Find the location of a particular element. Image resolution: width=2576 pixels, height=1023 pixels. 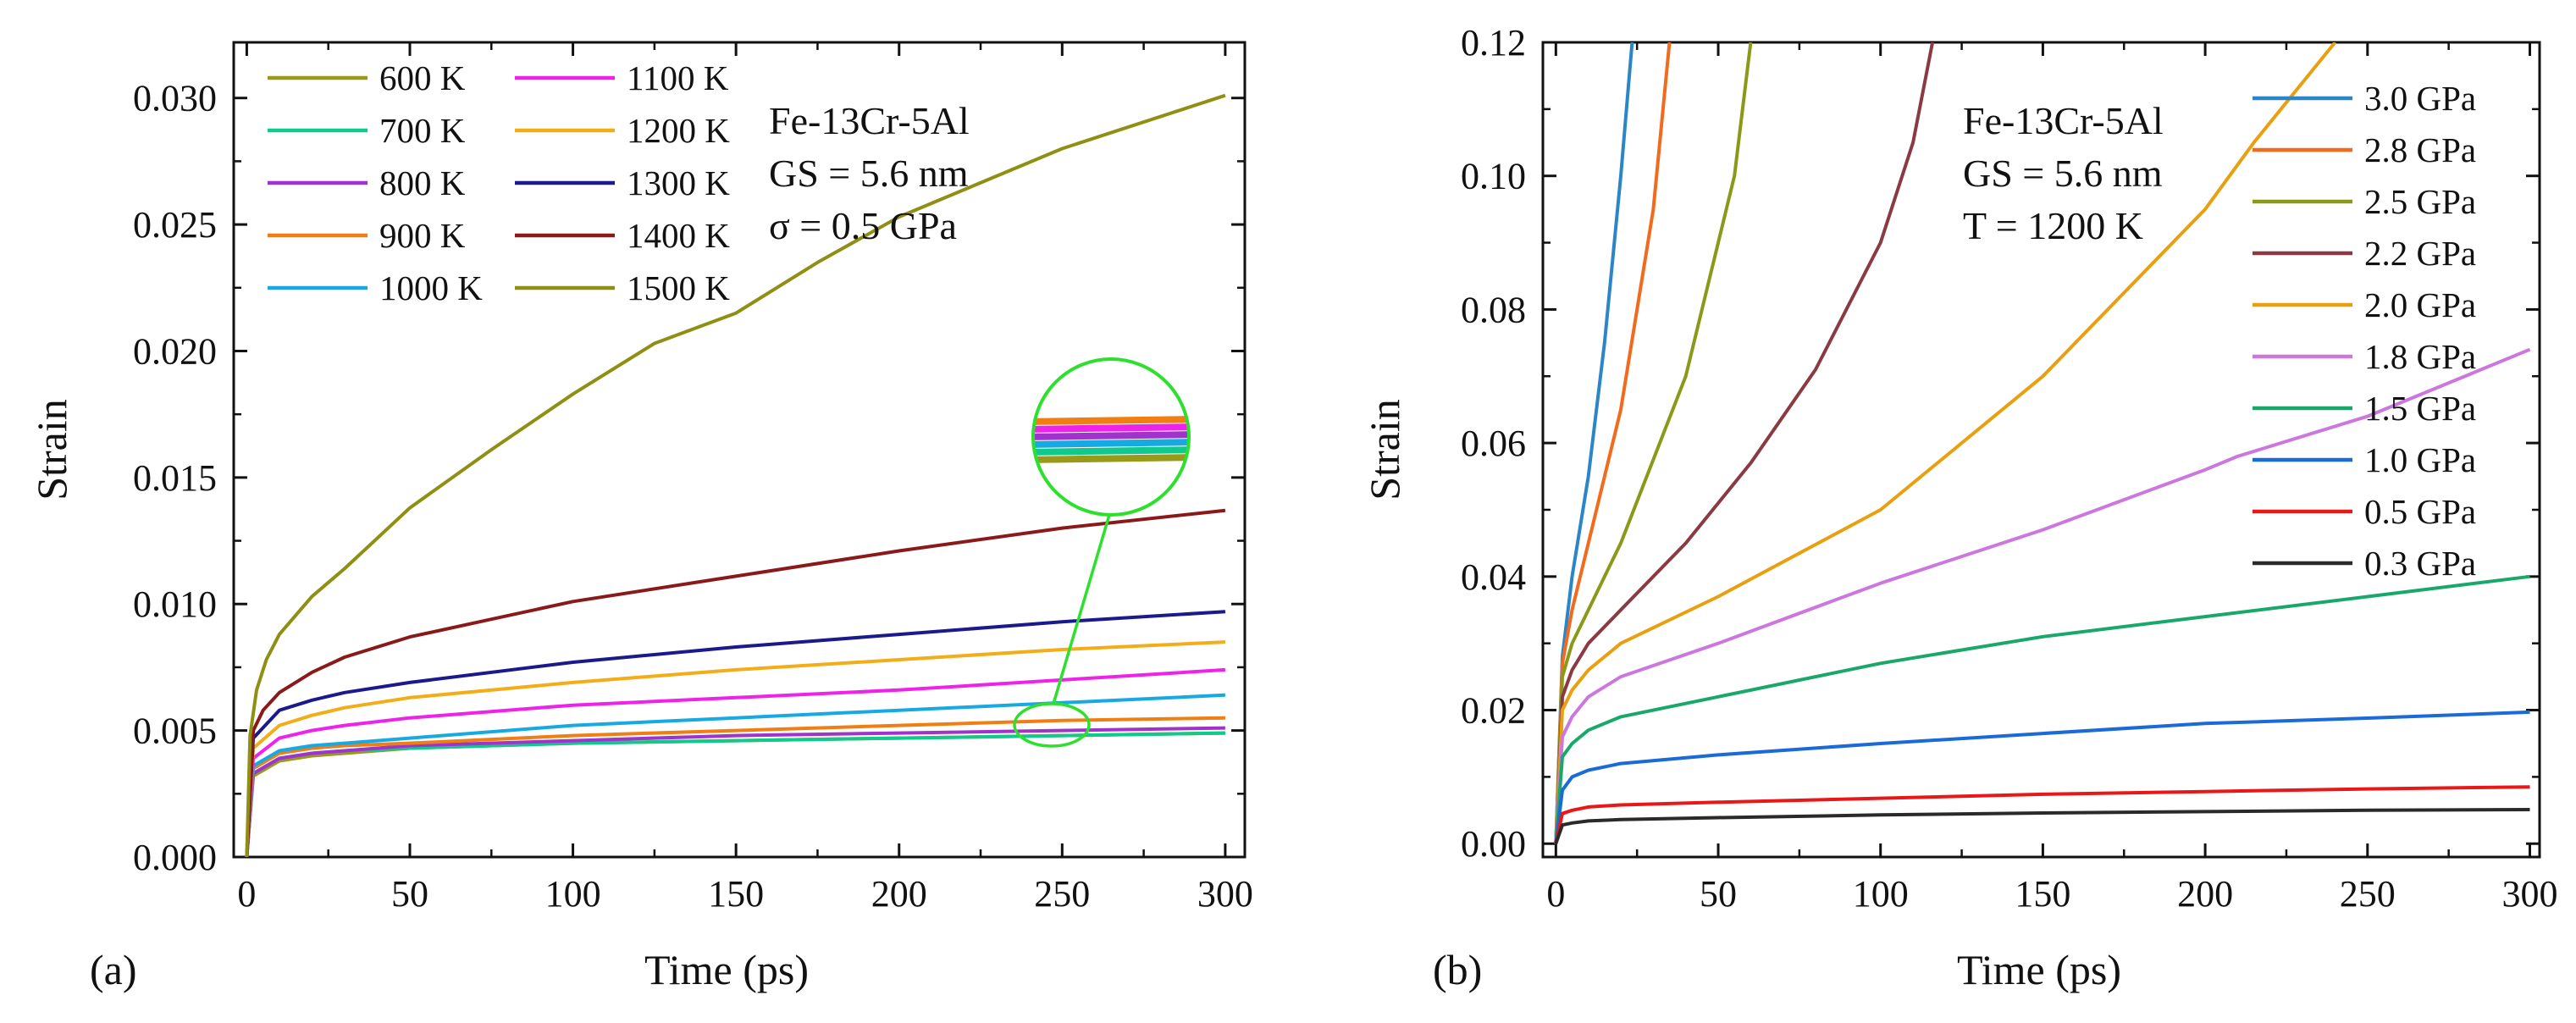

annotation-a: Fe-13Cr-5Al GS = 5.6 nm σ = 0.5 GPa is located at coordinates (869, 173).